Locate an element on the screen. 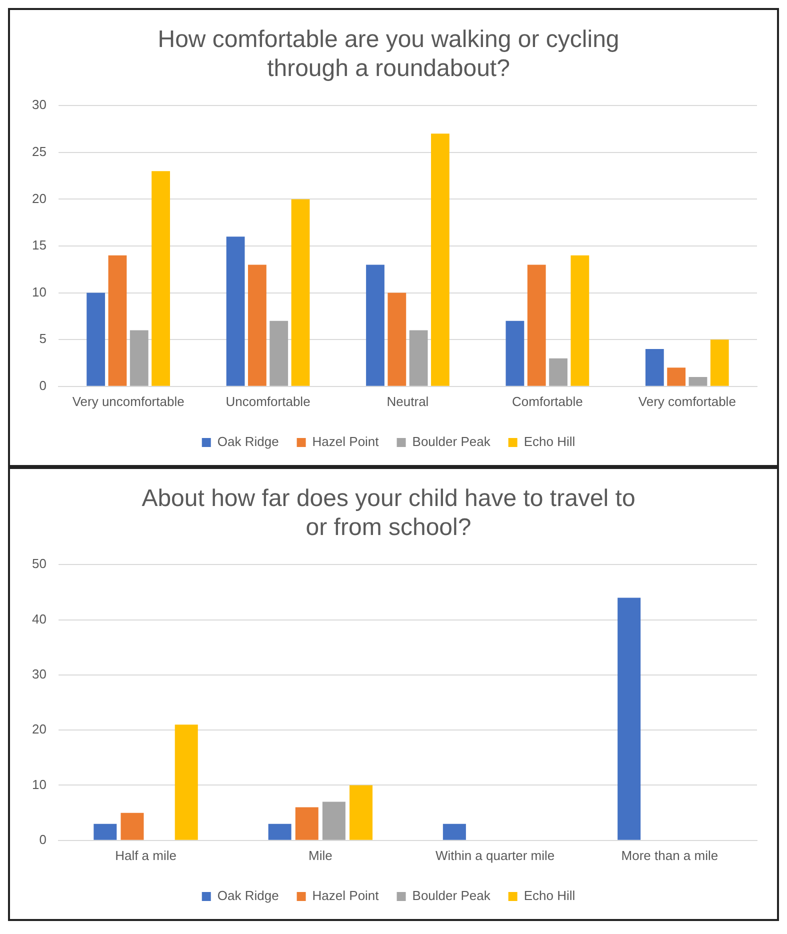 This screenshot has height=934, width=787. y-tick-label: 40 is located at coordinates (39, 618).